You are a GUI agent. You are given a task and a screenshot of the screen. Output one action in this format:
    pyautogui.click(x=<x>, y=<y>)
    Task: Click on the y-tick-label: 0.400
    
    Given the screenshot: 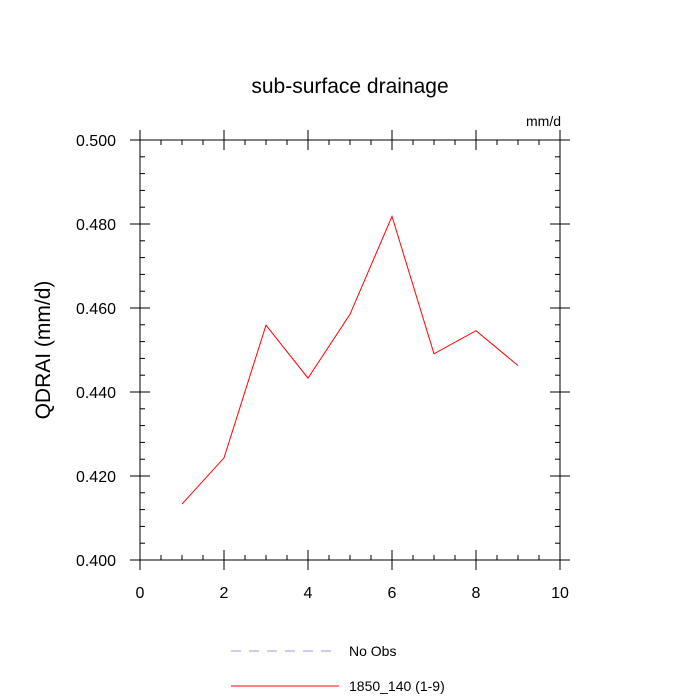 What is the action you would take?
    pyautogui.click(x=96, y=561)
    